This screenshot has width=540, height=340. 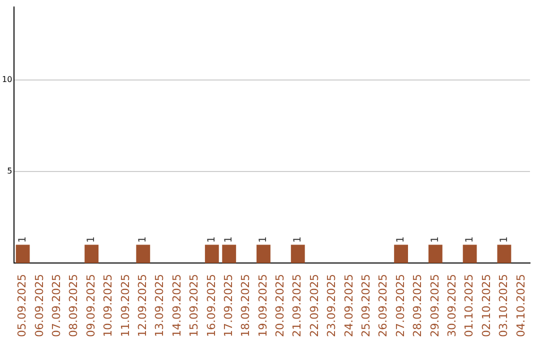 What do you see at coordinates (228, 306) in the screenshot?
I see `x-tick-label: 17.09.2025` at bounding box center [228, 306].